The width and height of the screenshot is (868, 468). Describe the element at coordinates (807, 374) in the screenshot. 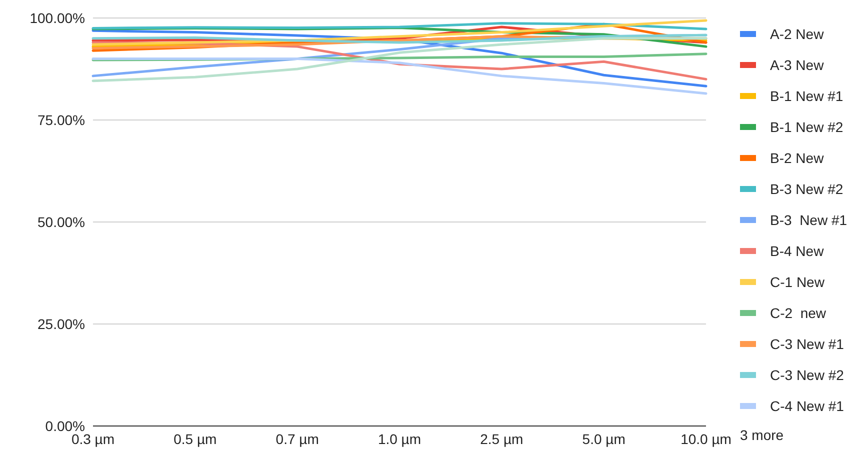

I see `legend-label: C-3 New #2` at that location.